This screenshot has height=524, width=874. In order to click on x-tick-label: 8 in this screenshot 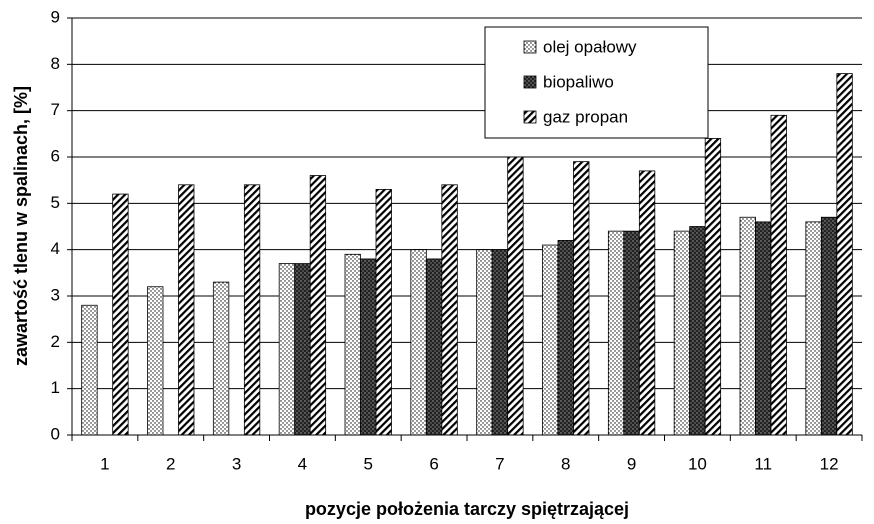, I will do `click(565, 463)`.